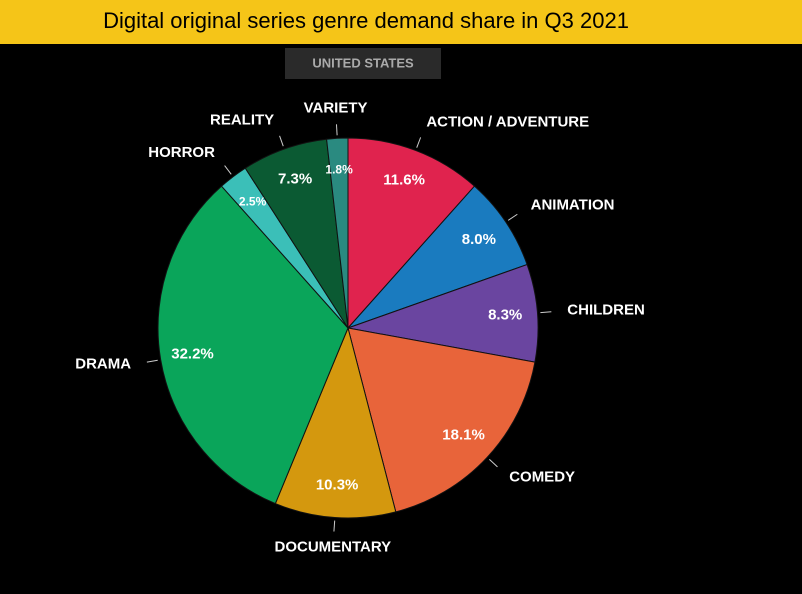 The image size is (802, 594). I want to click on value-label: 8.0%, so click(479, 239).